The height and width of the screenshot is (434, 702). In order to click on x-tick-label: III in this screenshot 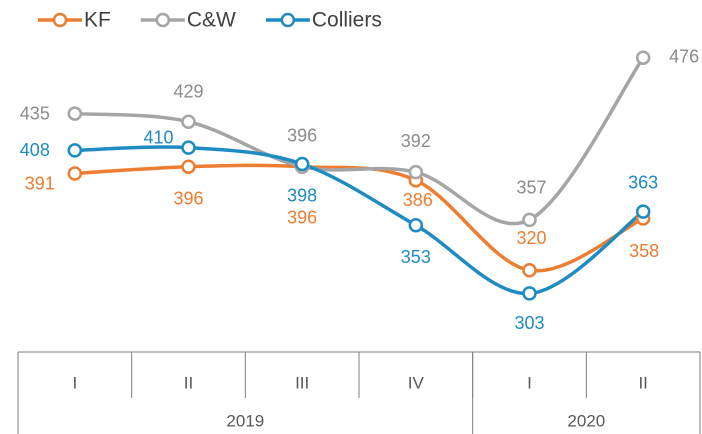, I will do `click(302, 382)`.